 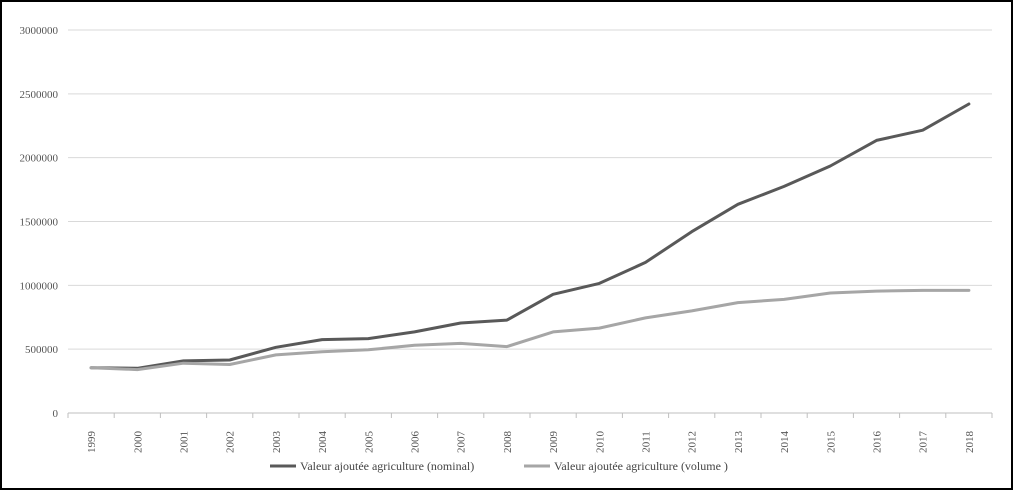 I want to click on x-tick-label: 2007, so click(x=462, y=442).